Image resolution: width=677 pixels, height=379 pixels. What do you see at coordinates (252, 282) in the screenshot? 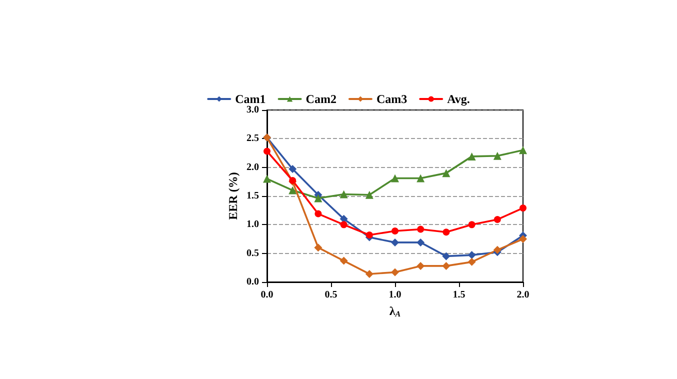
I see `y-tick-label: 0.0` at bounding box center [252, 282].